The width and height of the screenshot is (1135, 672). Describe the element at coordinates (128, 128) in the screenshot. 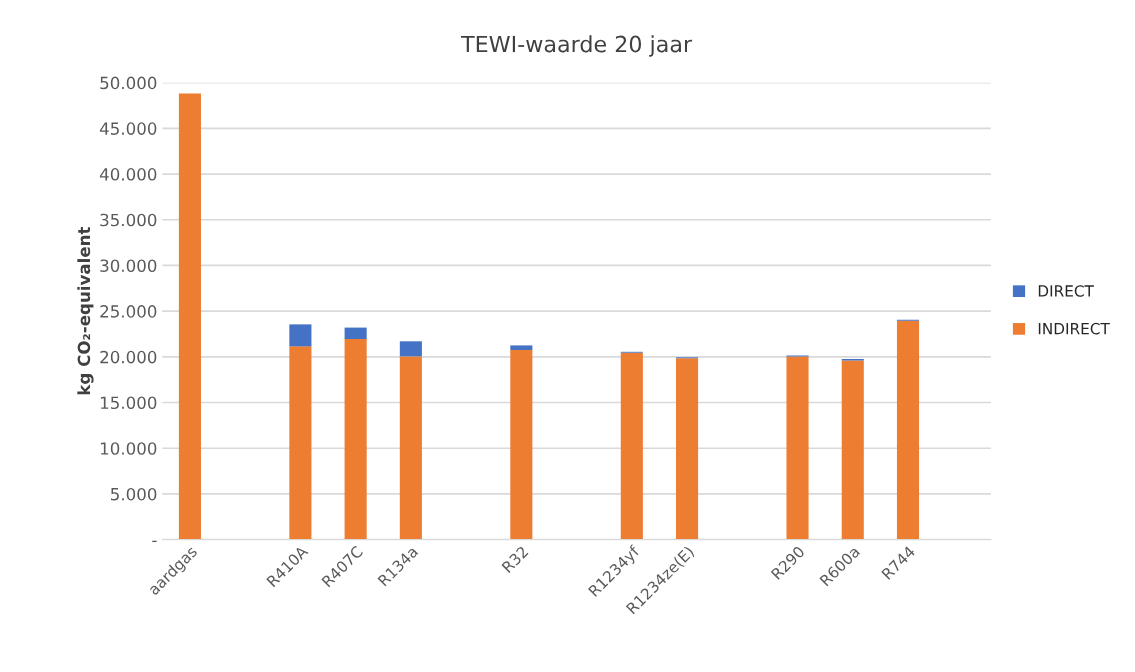

I see `y-tick-label: 45.000` at that location.